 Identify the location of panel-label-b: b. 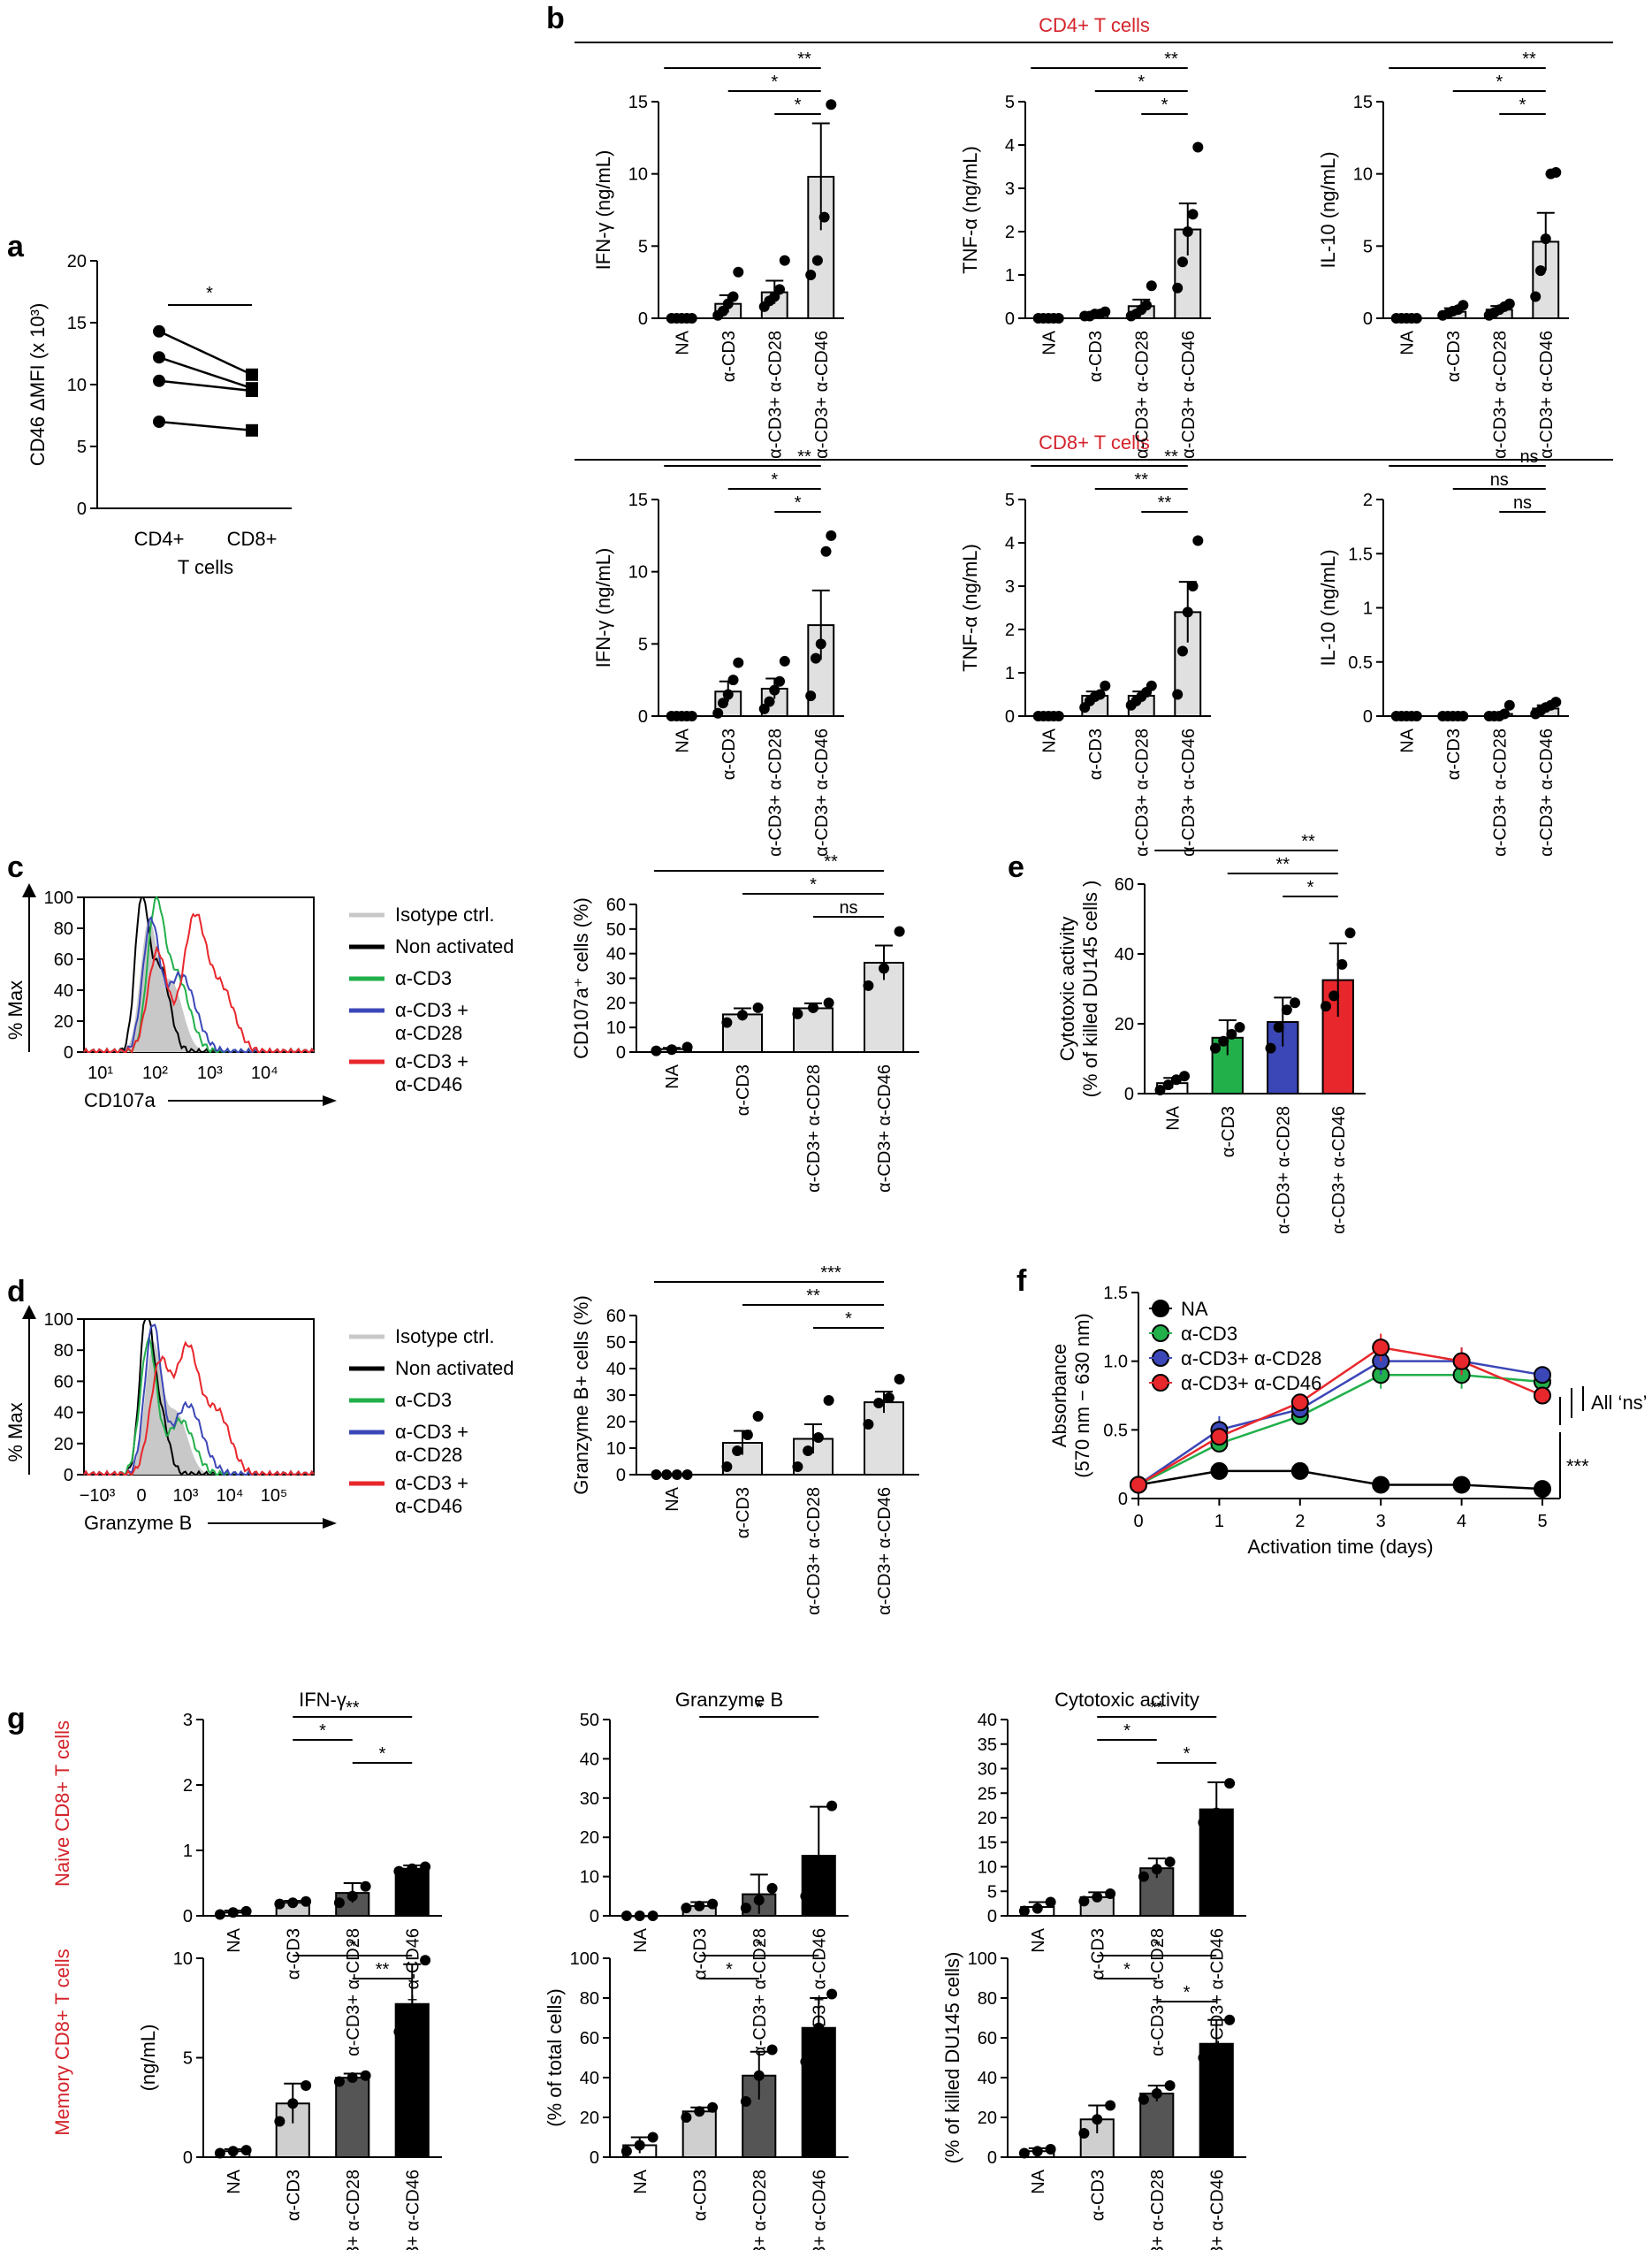
(556, 18).